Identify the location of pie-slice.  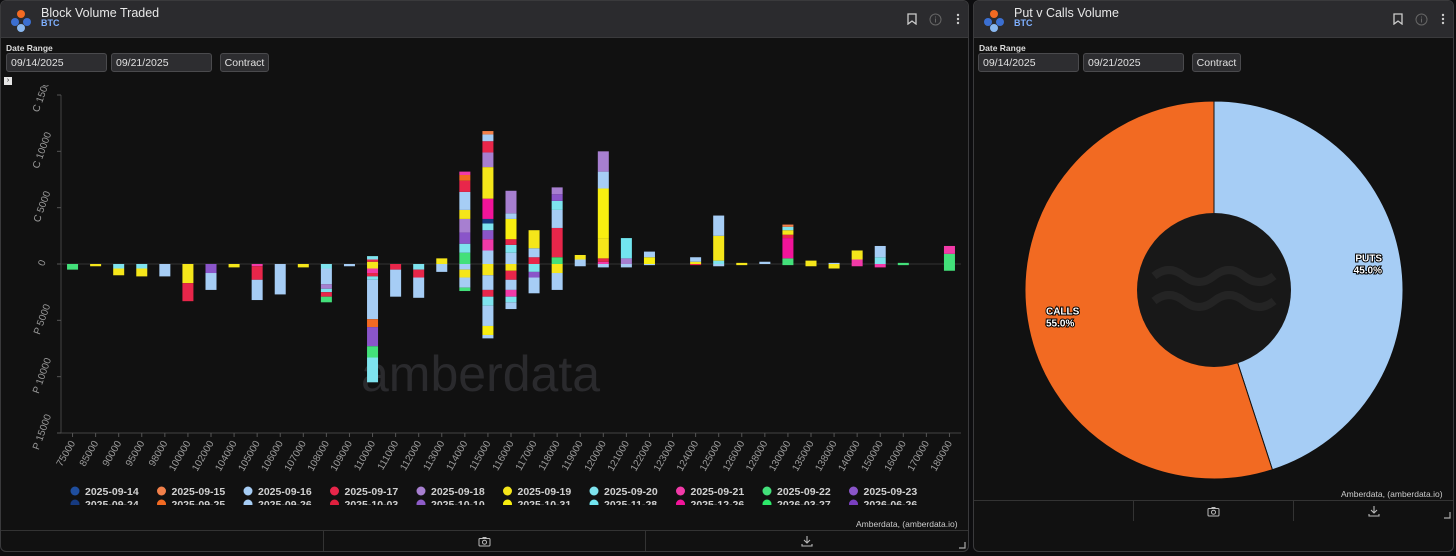
(1308, 285).